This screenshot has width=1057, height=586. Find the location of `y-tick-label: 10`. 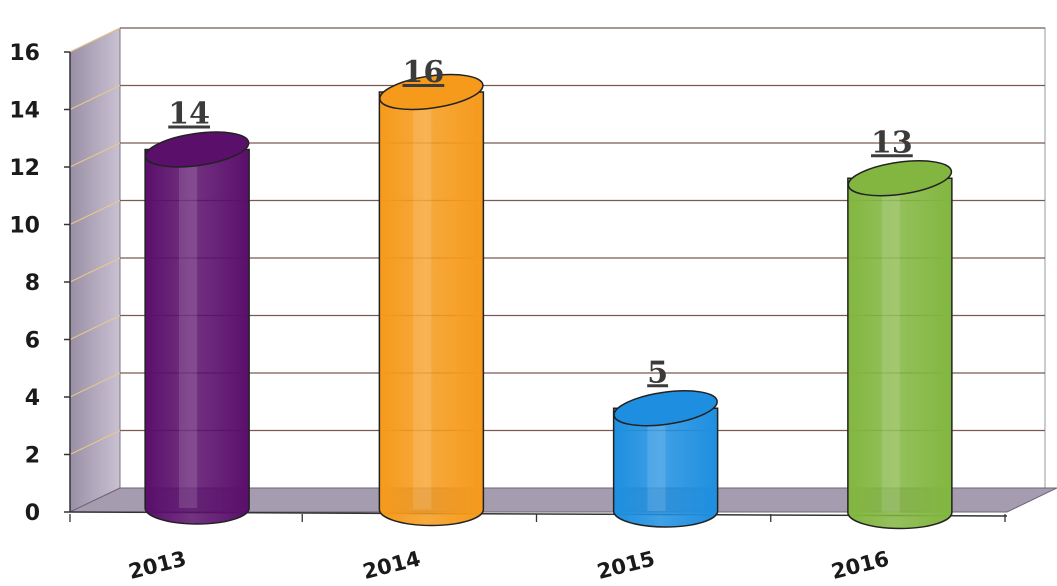

y-tick-label: 10 is located at coordinates (24, 226).